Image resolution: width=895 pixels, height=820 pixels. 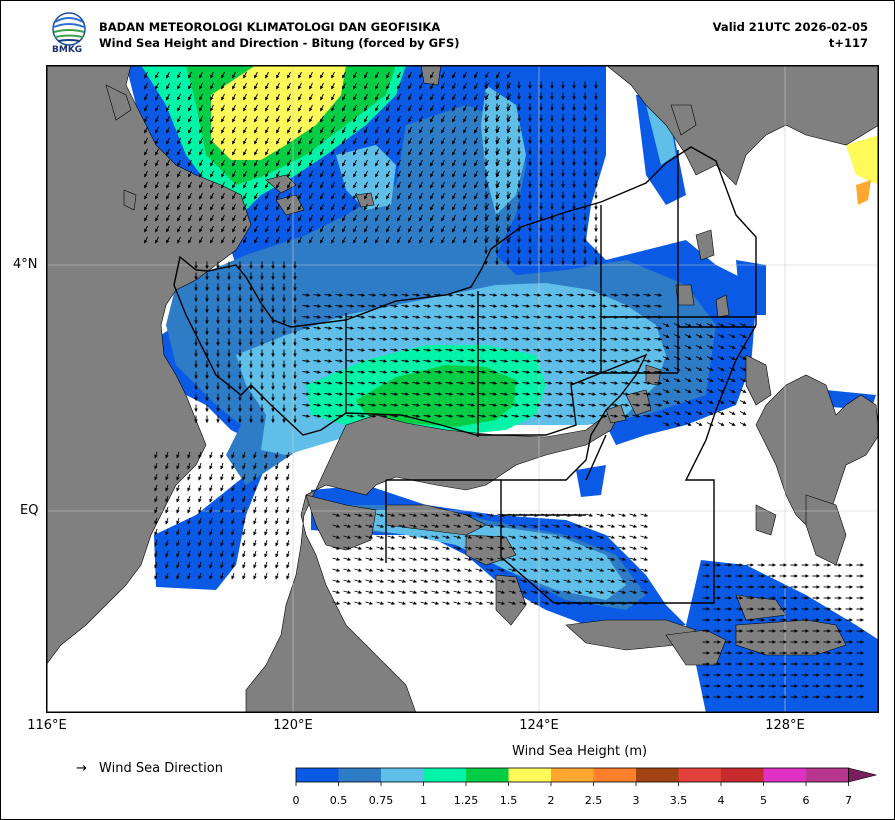 I want to click on lon-label-124e: 124°E, so click(x=539, y=725).